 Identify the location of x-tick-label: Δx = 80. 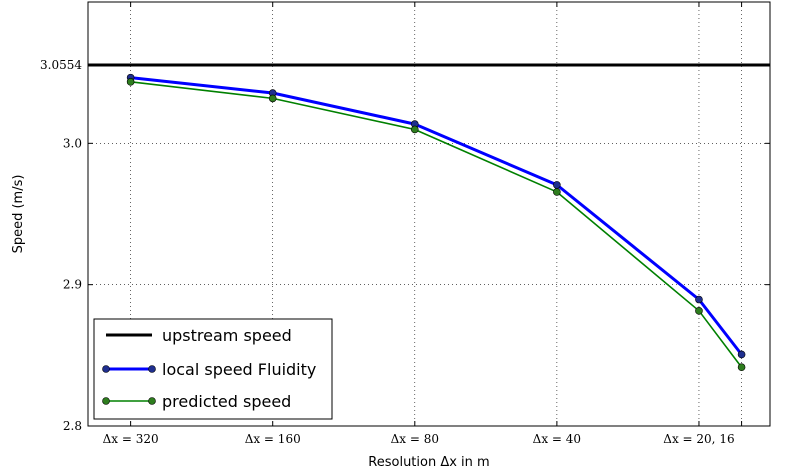
(415, 439).